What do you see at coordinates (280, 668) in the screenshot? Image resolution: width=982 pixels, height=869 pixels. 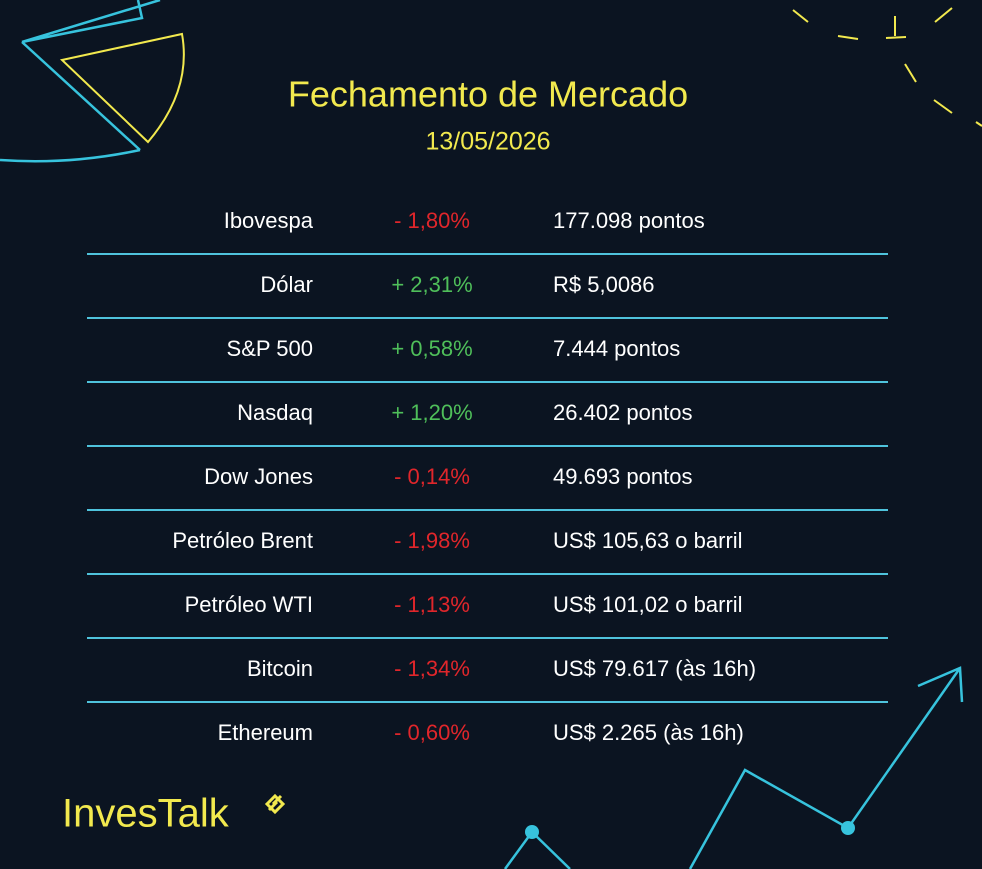 I see `asset-name: Bitcoin` at bounding box center [280, 668].